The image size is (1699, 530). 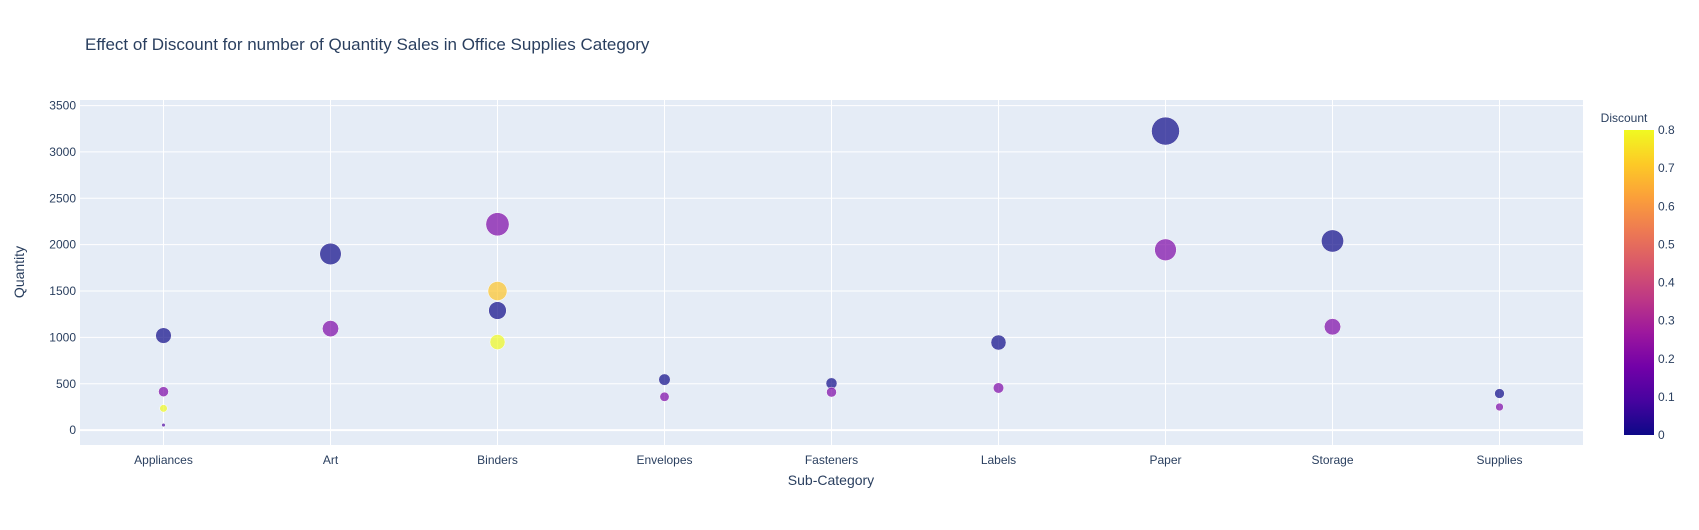 I want to click on x-tick-label: Labels, so click(x=998, y=460).